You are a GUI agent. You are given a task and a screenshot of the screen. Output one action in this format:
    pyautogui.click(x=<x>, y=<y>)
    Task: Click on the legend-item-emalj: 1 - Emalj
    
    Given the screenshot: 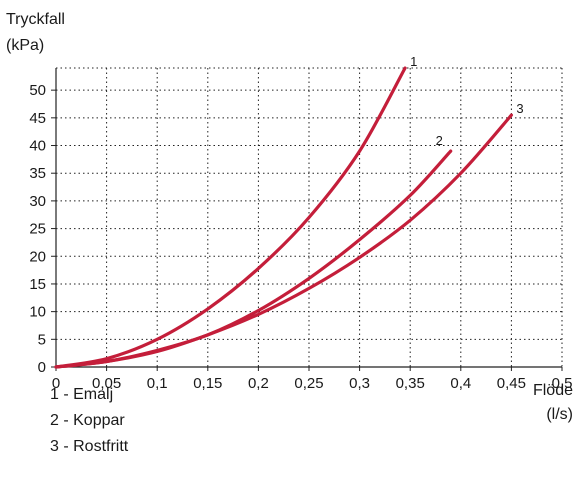 What is the action you would take?
    pyautogui.click(x=82, y=394)
    